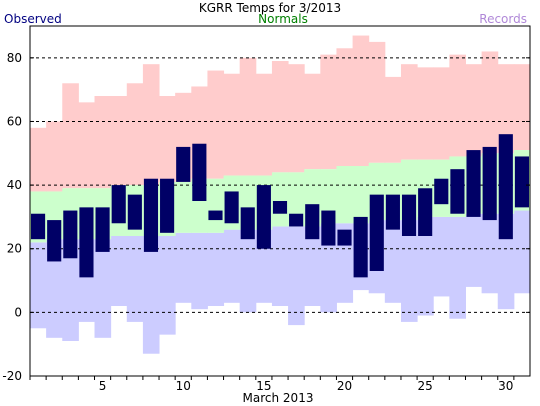 Image resolution: width=540 pixels, height=406 pixels. What do you see at coordinates (14, 249) in the screenshot?
I see `y-tick-label-20: 20` at bounding box center [14, 249].